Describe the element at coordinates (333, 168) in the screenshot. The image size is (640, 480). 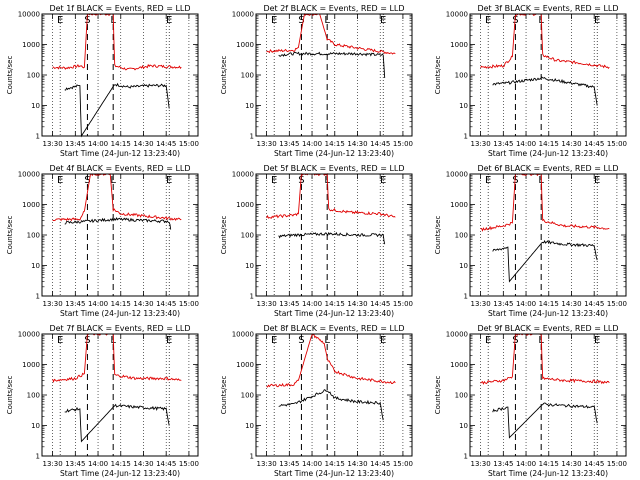
I see `panel-title: Det 5f BLACK = Events, RED = LLD` at that location.